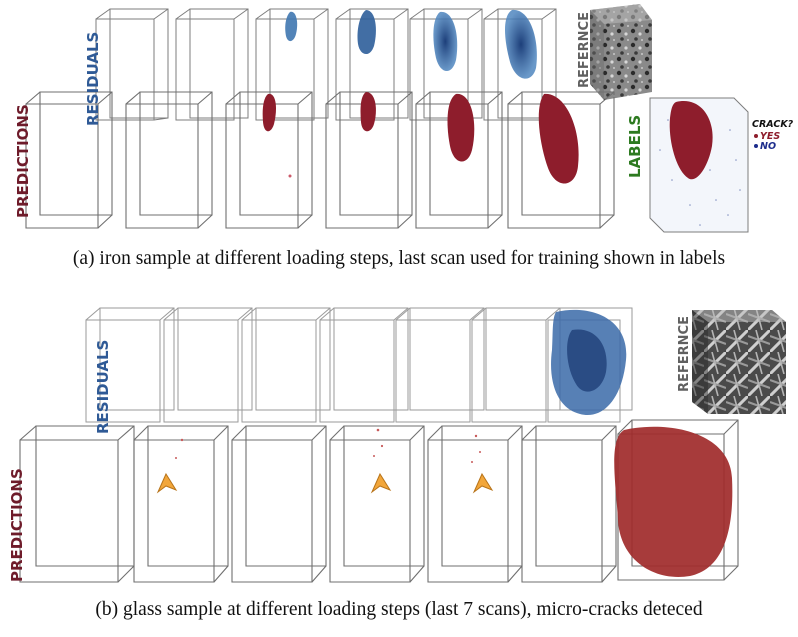  Describe the element at coordinates (684, 354) in the screenshot. I see `reference-label-b: REFERNCE` at that location.